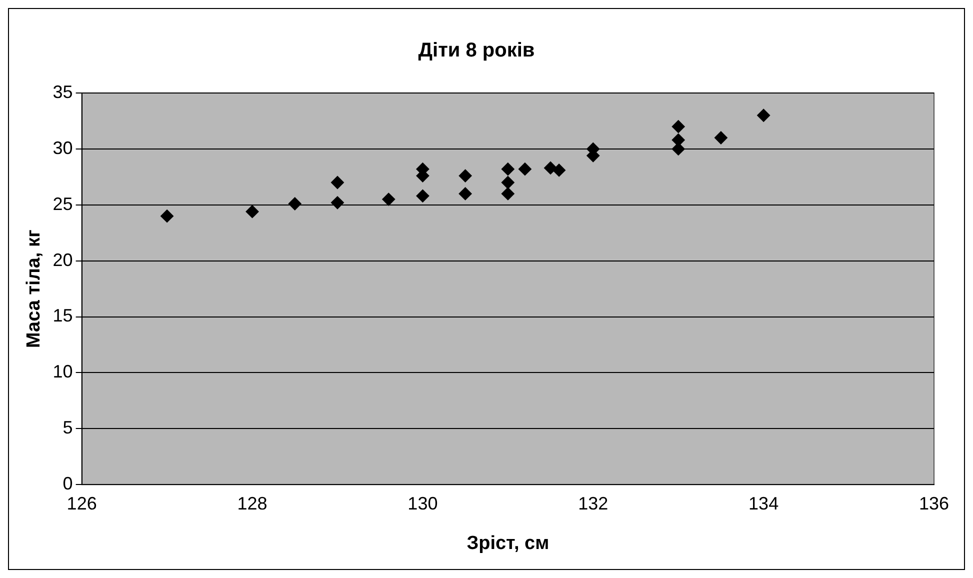 Image resolution: width=973 pixels, height=578 pixels. What do you see at coordinates (67, 484) in the screenshot?
I see `y-tick-label: 0` at bounding box center [67, 484].